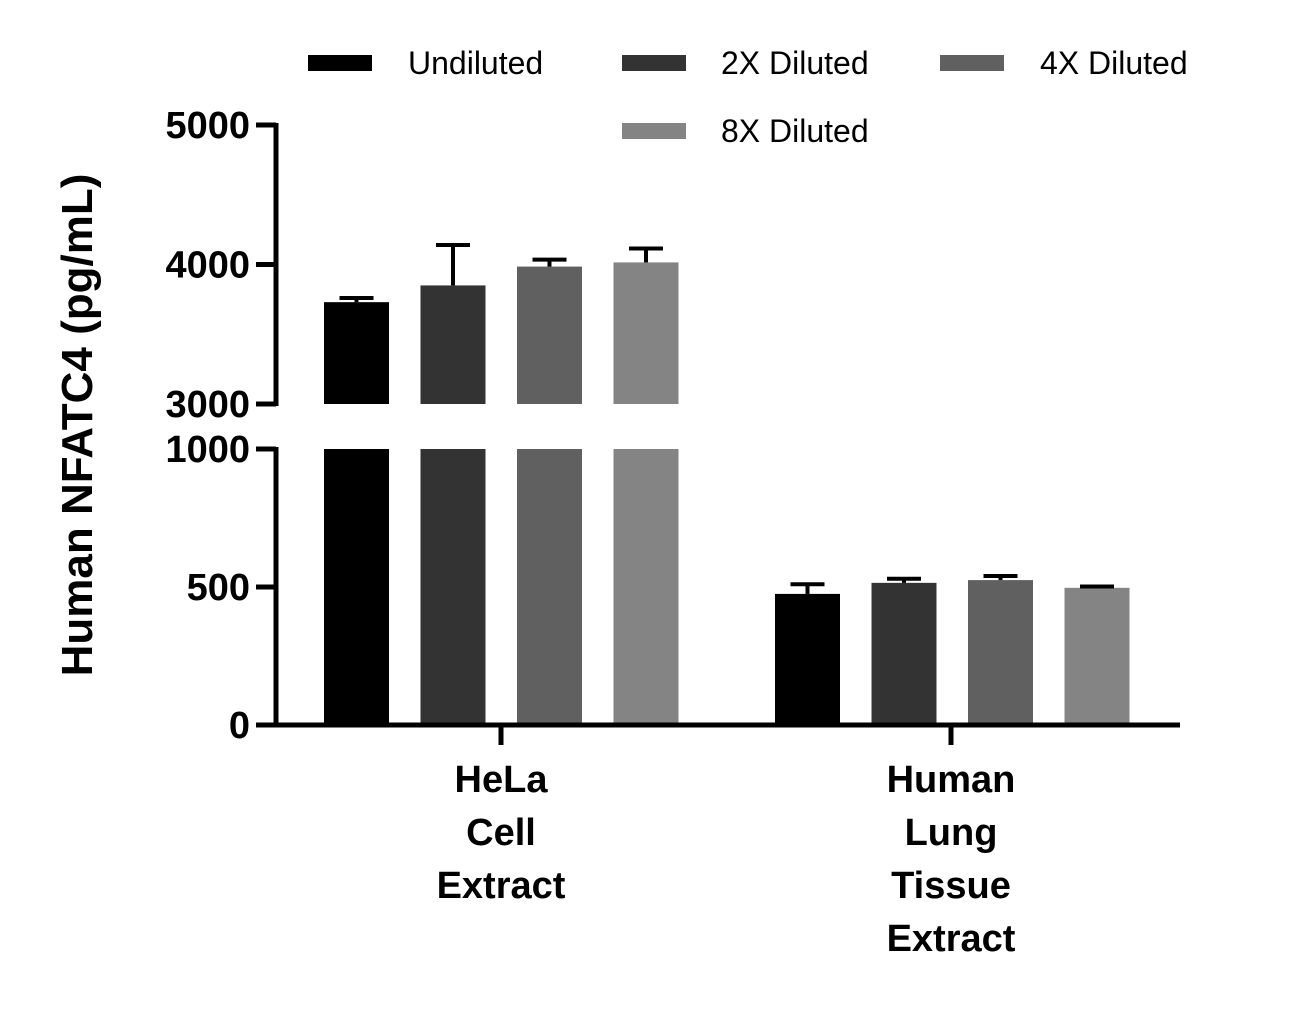 This screenshot has height=1009, width=1316. Describe the element at coordinates (77, 425) in the screenshot. I see `y-axis-title: Human NFATC4 (pg/mL)` at that location.